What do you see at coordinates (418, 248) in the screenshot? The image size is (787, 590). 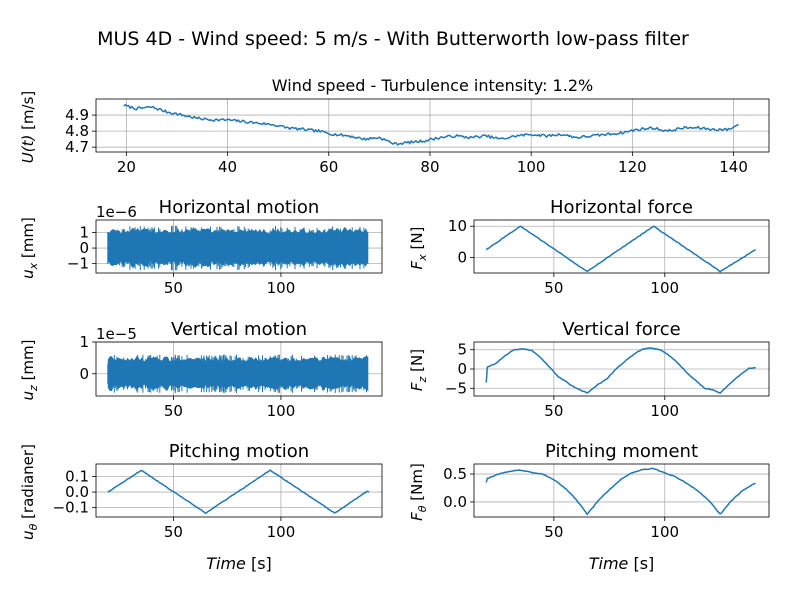 I see `y-axis-label: Fx [N]` at bounding box center [418, 248].